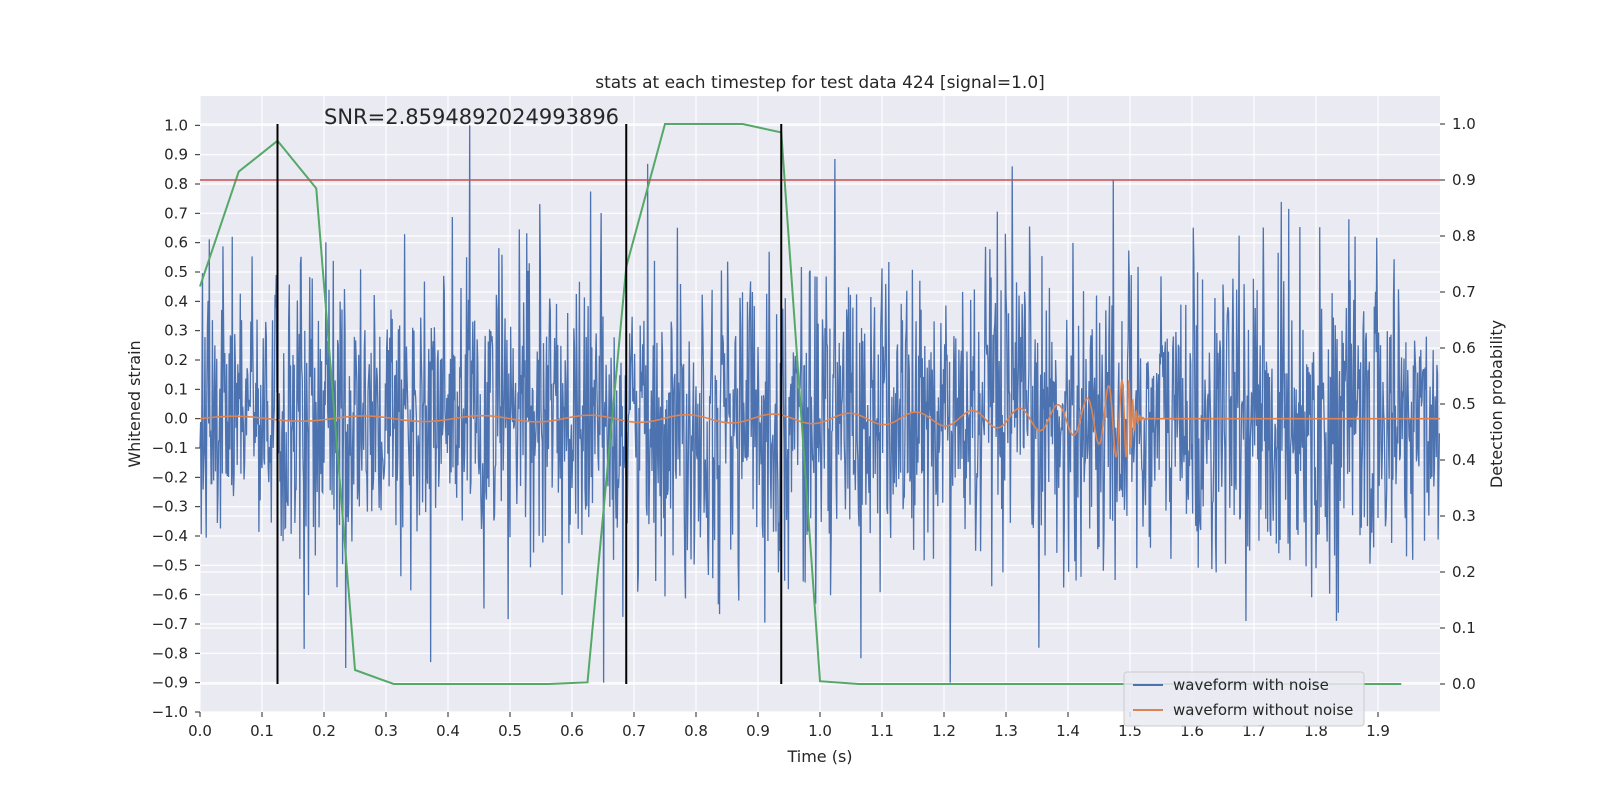 Image resolution: width=1600 pixels, height=804 pixels. What do you see at coordinates (170, 536) in the screenshot?
I see `y-tick-label-left: −0.4` at bounding box center [170, 536].